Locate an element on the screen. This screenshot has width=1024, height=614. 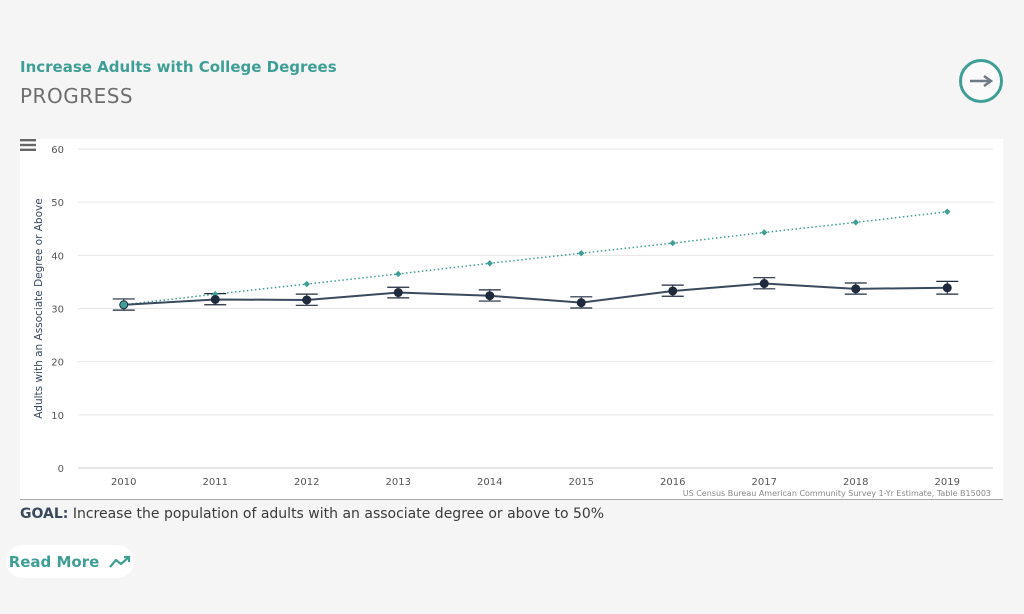
hamburger-menu-icon is located at coordinates (28, 145).